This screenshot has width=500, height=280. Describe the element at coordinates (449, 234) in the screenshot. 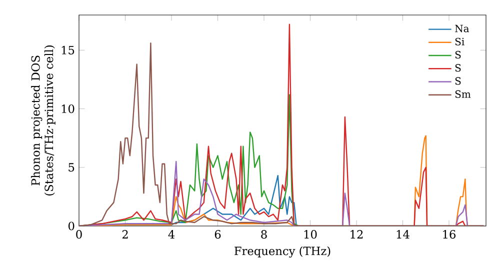

I see `x-tick-label: 16` at that location.